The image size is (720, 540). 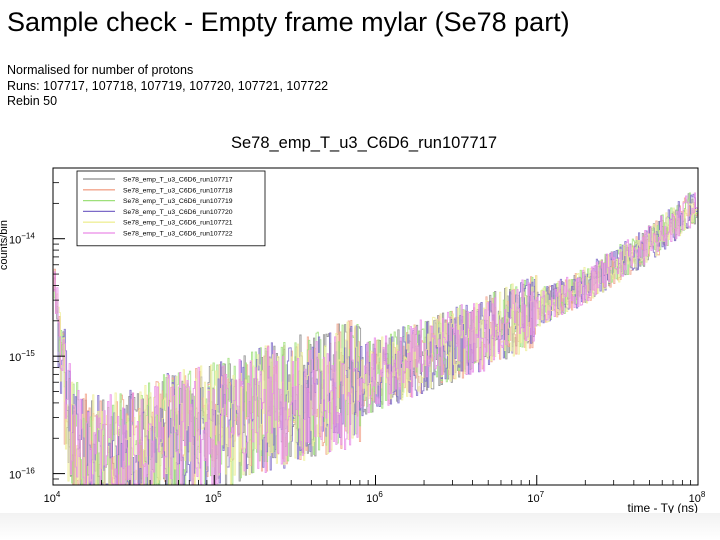 What do you see at coordinates (213, 497) in the screenshot?
I see `x-tick-label-2: 10⁵` at bounding box center [213, 497].